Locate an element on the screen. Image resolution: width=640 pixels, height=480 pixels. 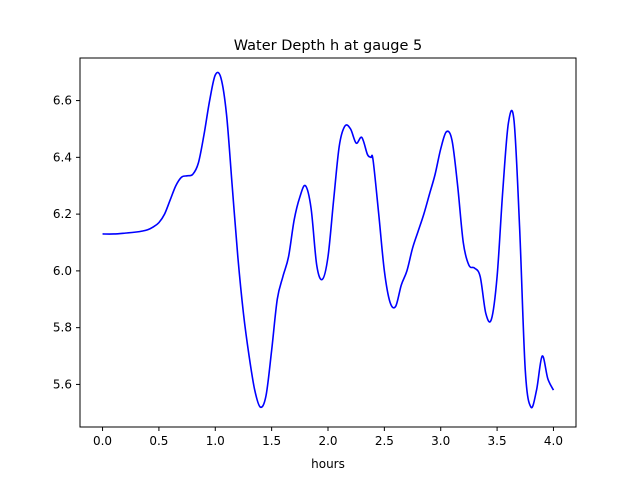
x-tick-label: 3.5 is located at coordinates (497, 441).